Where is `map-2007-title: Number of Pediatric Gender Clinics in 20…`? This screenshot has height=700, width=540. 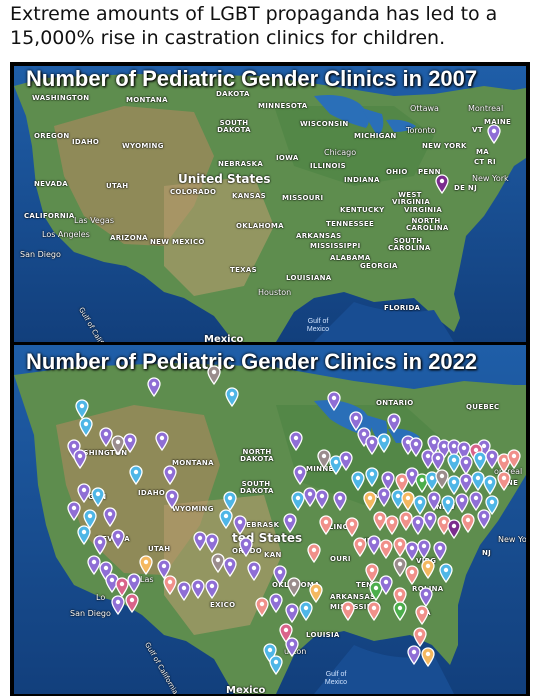 map-2007-title: Number of Pediatric Gender Clinics in 20… is located at coordinates (252, 78).